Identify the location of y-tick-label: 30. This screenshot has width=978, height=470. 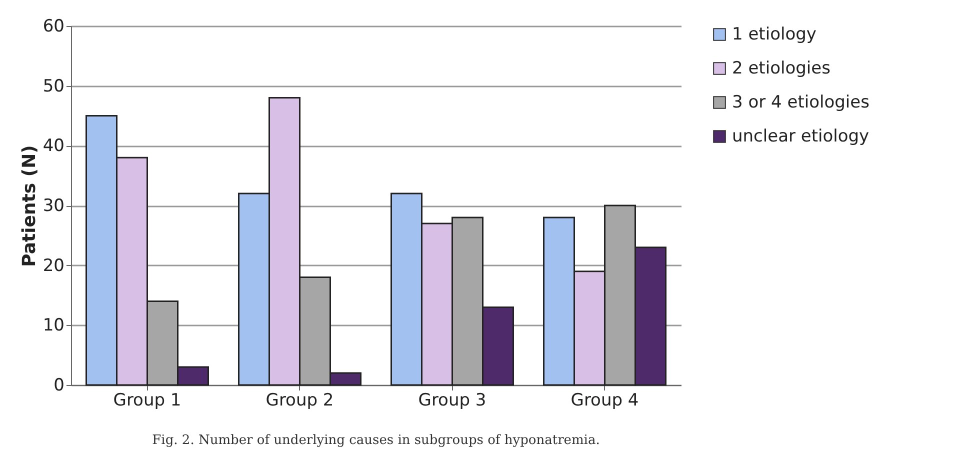
(53, 206).